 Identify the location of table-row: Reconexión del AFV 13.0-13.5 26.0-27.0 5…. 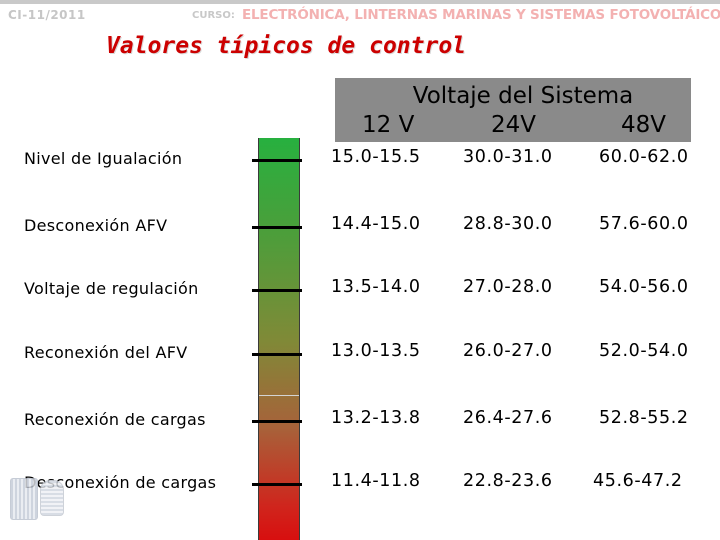
(360, 354).